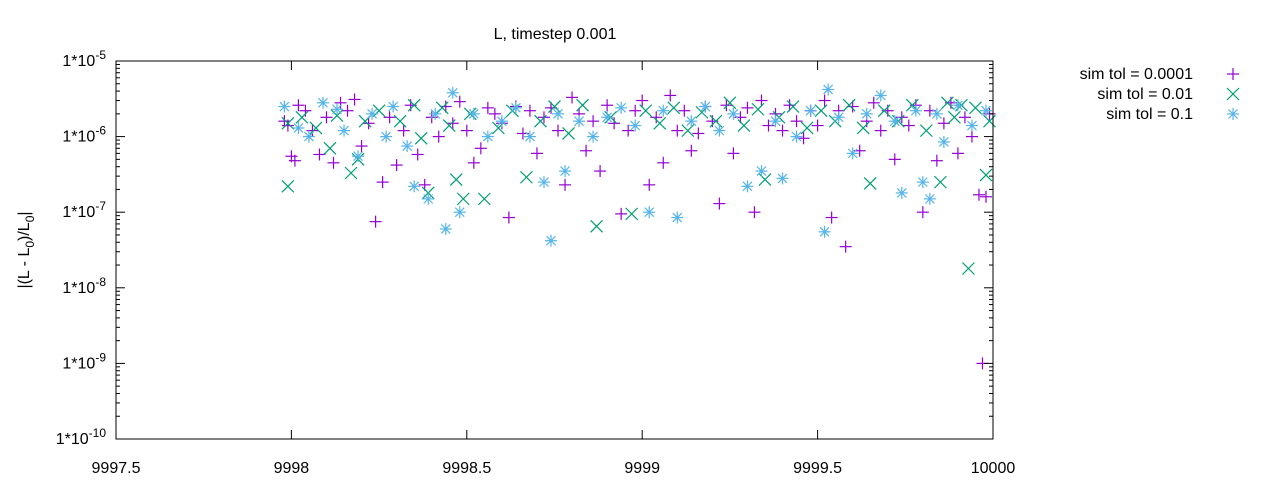 Image resolution: width=1280 pixels, height=480 pixels. What do you see at coordinates (84, 210) in the screenshot?
I see `y-tick-label: 1*10-7` at bounding box center [84, 210].